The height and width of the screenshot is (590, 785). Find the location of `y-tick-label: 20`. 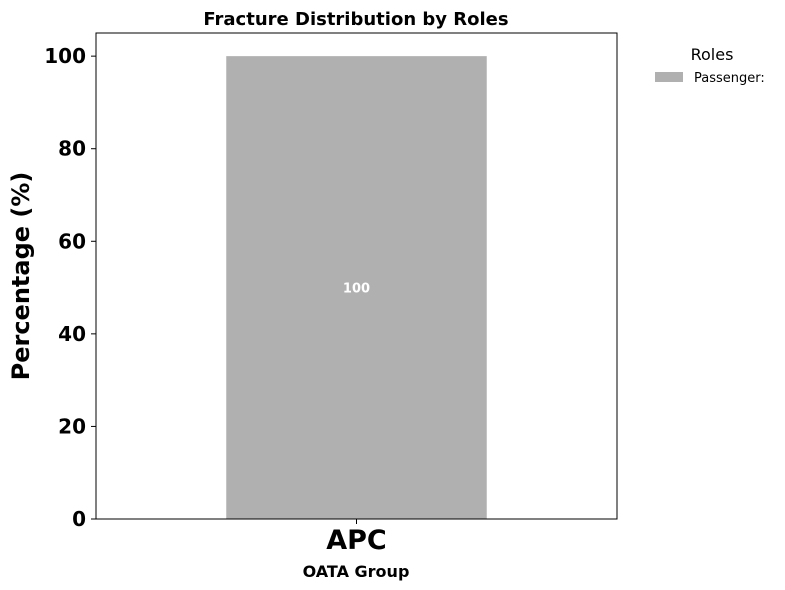

y-tick-label: 20 is located at coordinates (72, 426).